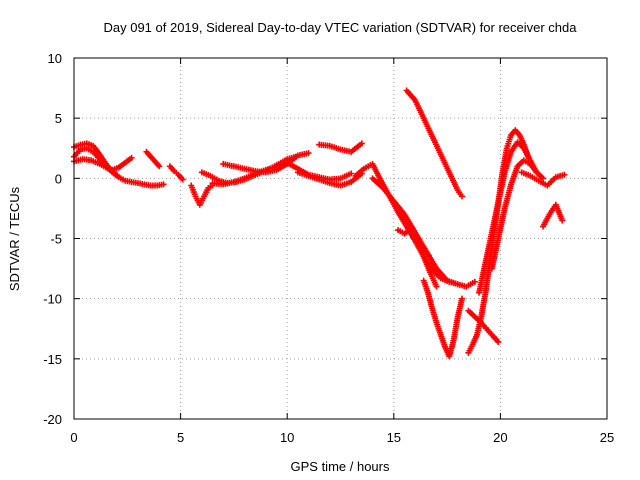 This screenshot has width=640, height=480. I want to click on y-tick-label: -5, so click(56, 239).